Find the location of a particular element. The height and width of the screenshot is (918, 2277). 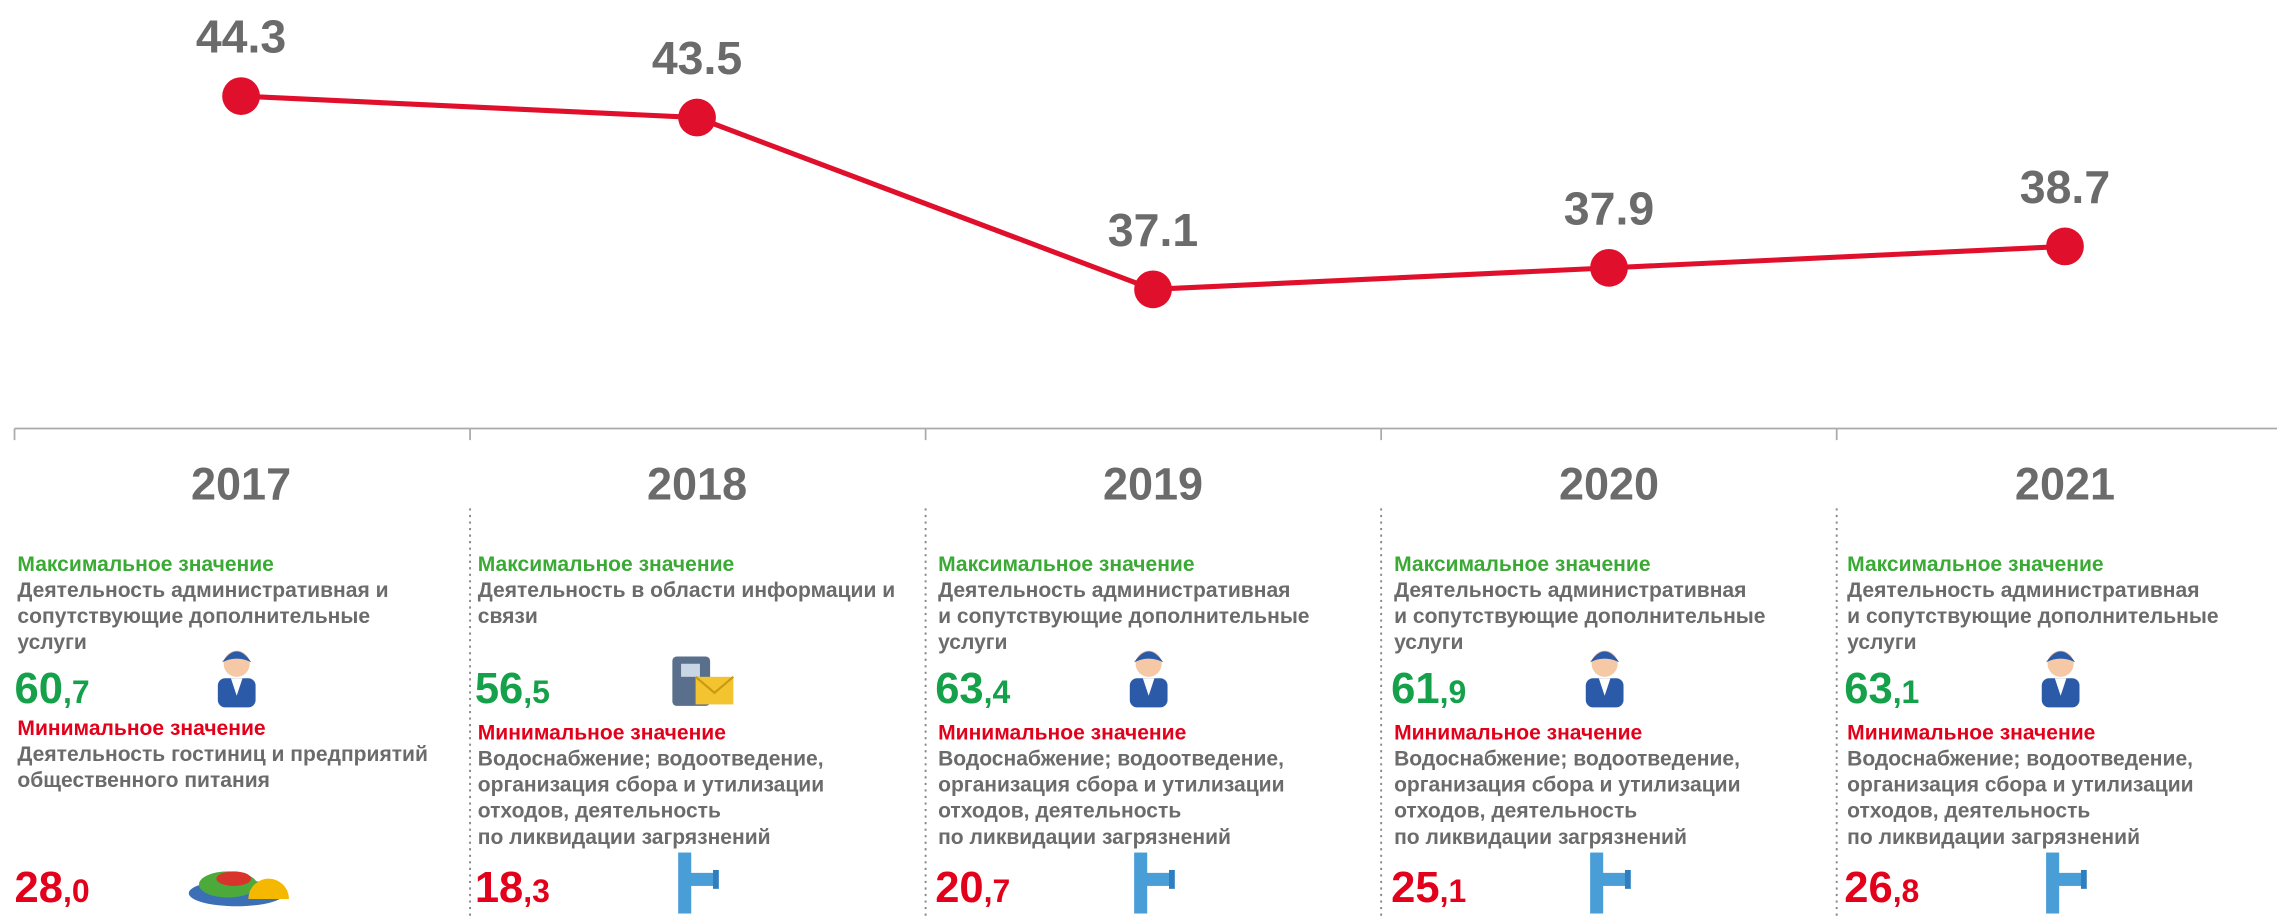

value-frac: ,4 is located at coordinates (997, 692).